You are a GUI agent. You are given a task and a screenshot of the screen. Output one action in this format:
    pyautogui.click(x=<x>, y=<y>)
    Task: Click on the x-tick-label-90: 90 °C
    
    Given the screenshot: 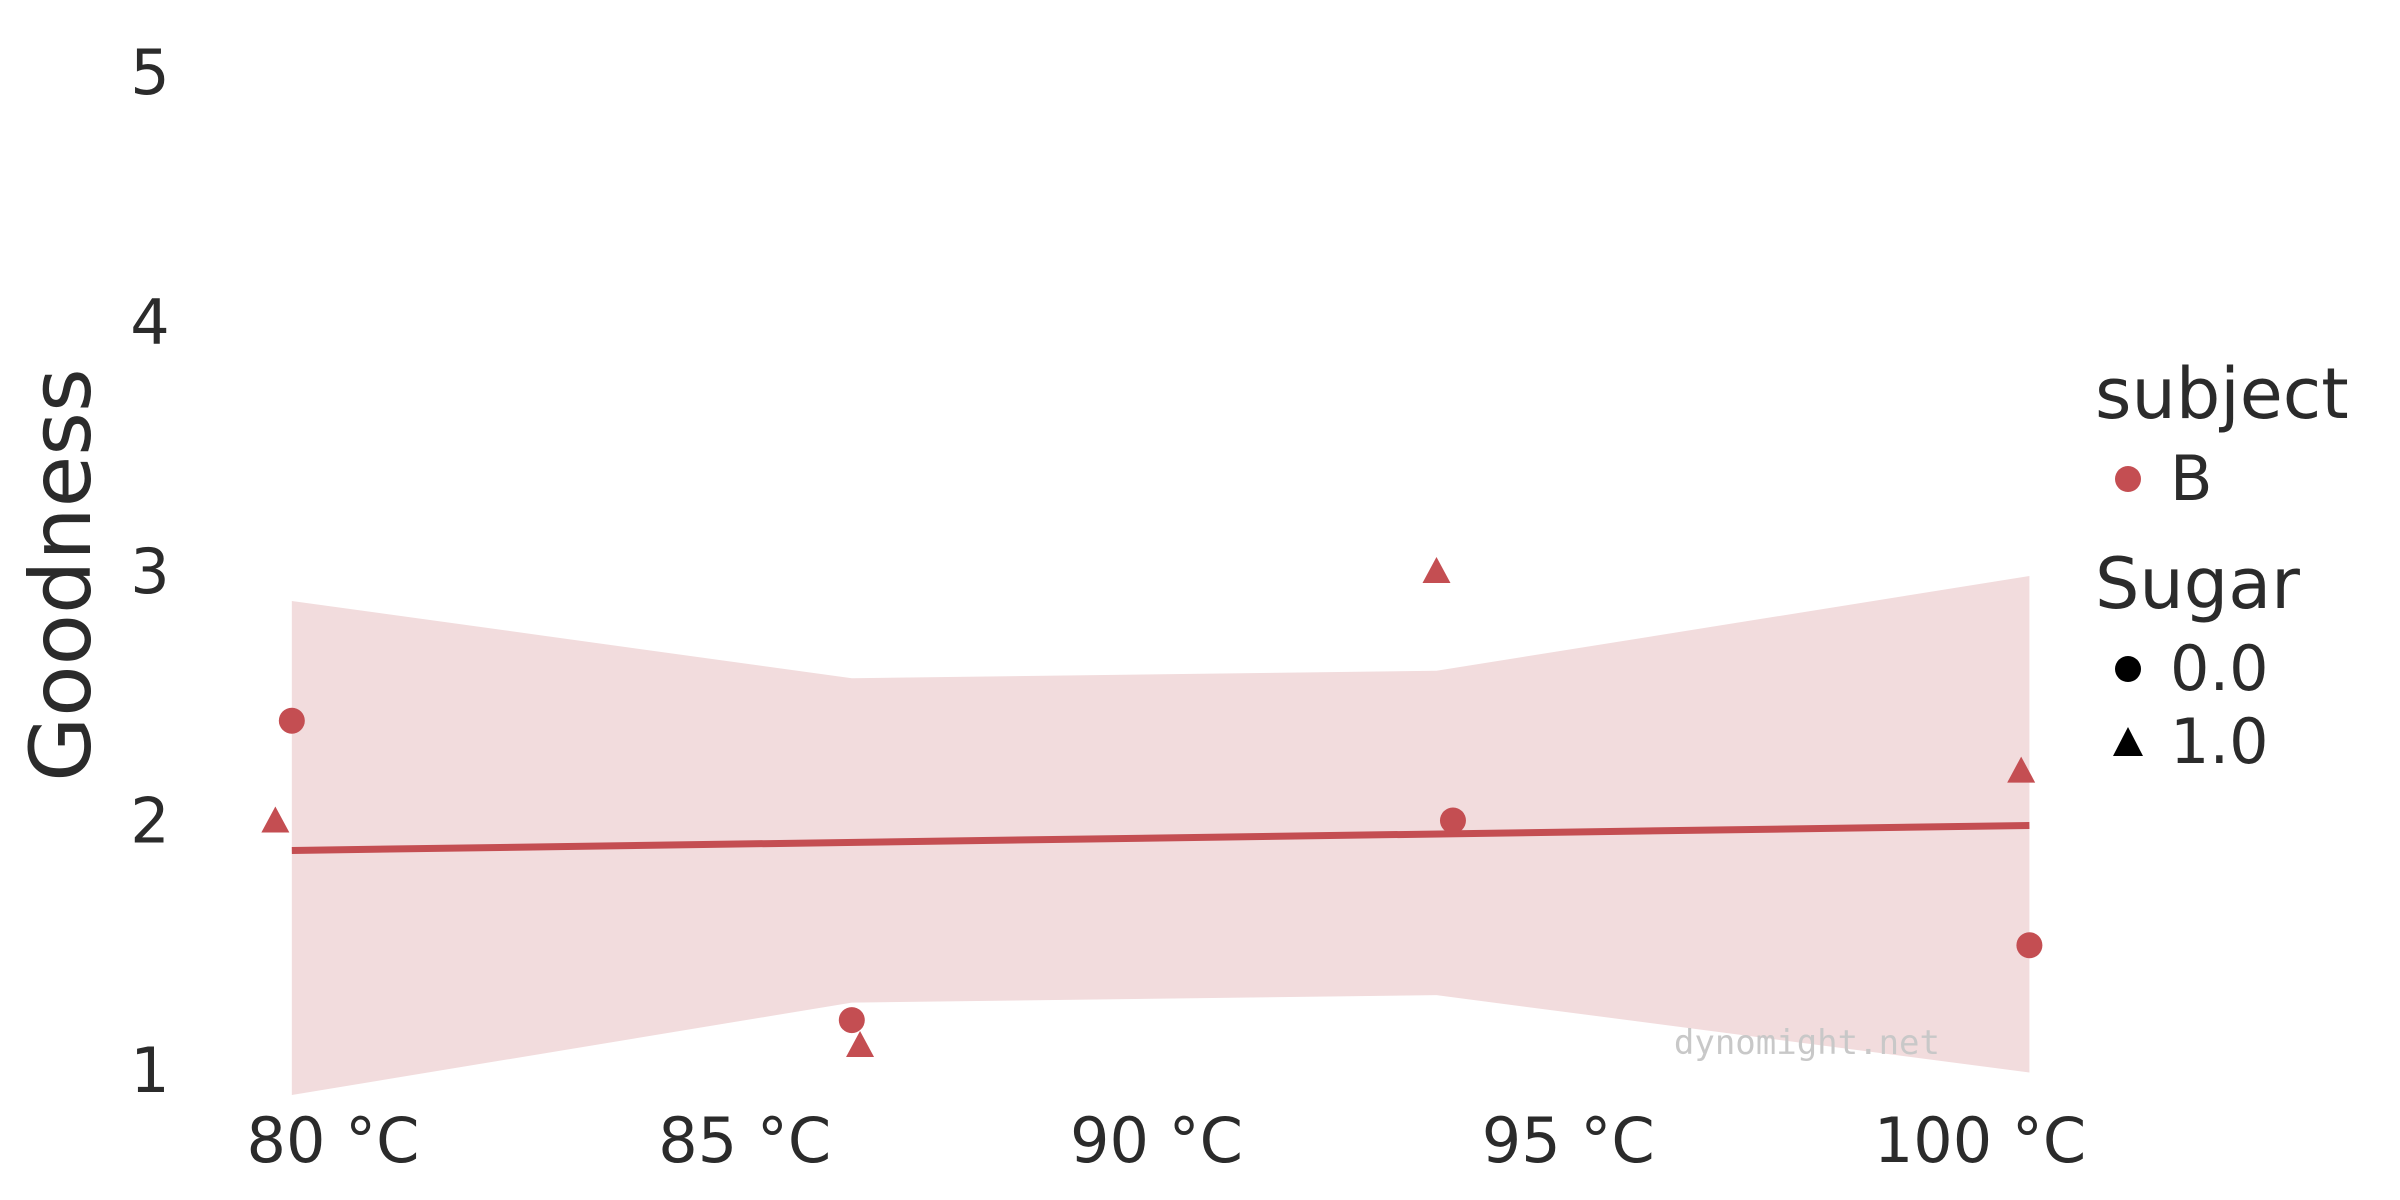 What is the action you would take?
    pyautogui.click(x=1156, y=1140)
    